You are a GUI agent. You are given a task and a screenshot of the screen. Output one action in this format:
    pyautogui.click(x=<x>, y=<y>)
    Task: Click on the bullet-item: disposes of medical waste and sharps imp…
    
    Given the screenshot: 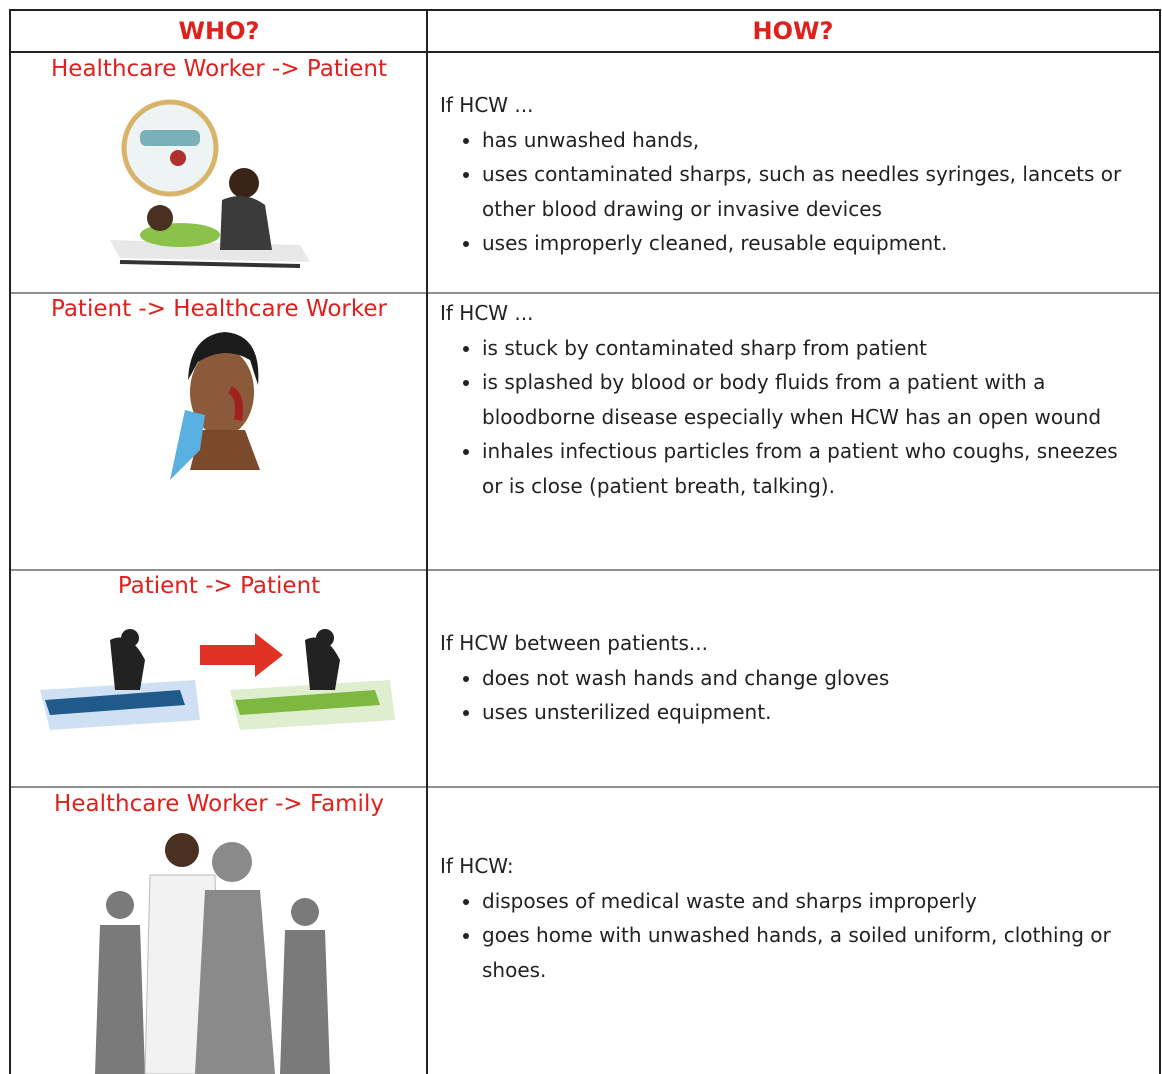 What is the action you would take?
    pyautogui.click(x=811, y=901)
    